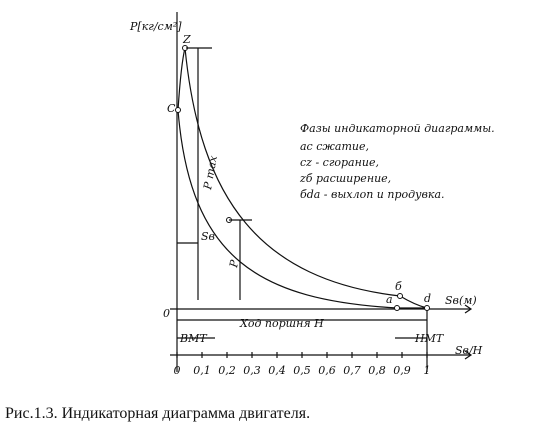 This screenshot has height=446, width=552. I want to click on dim-label: ВМТ, so click(193, 338).